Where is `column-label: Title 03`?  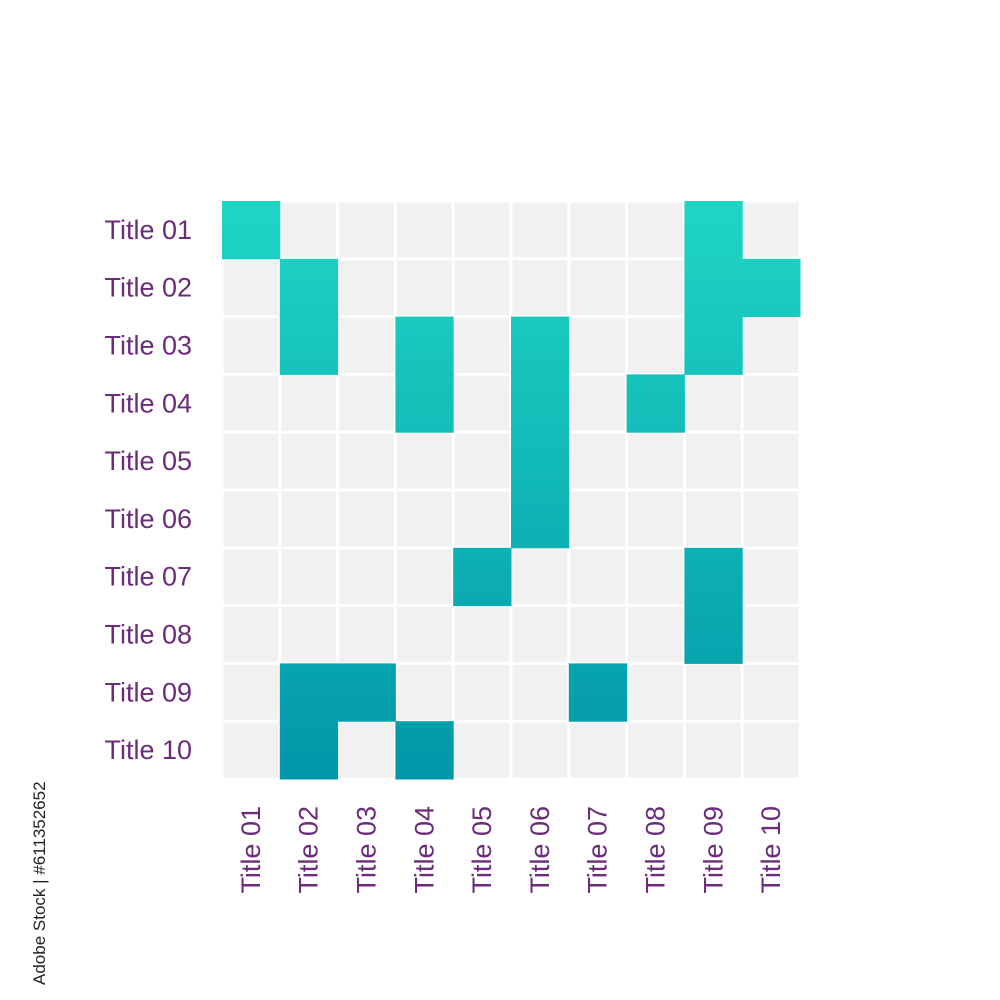
column-label: Title 03 is located at coordinates (367, 850).